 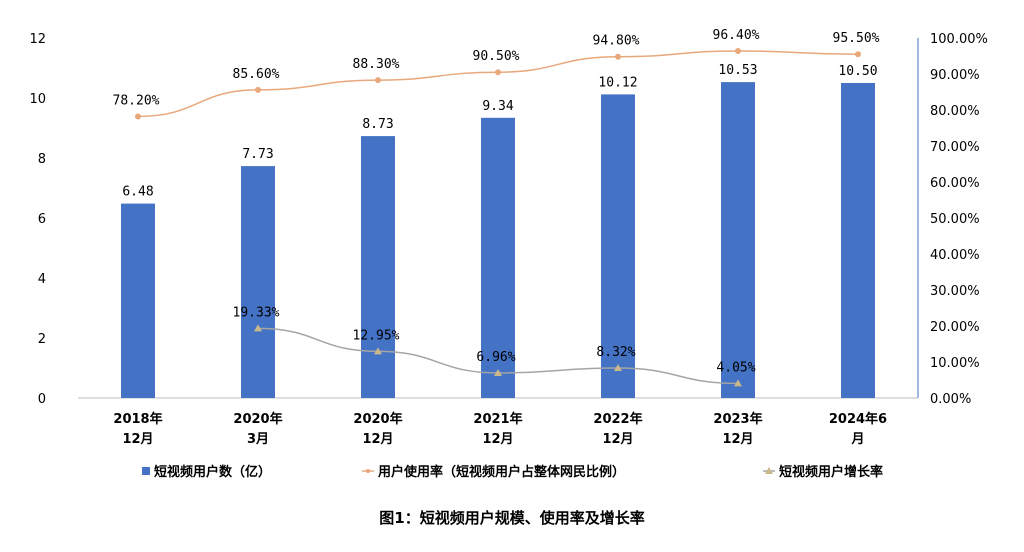 I want to click on left-axis-ticks: 0 2 4 6 8 10 12, so click(x=37, y=219).